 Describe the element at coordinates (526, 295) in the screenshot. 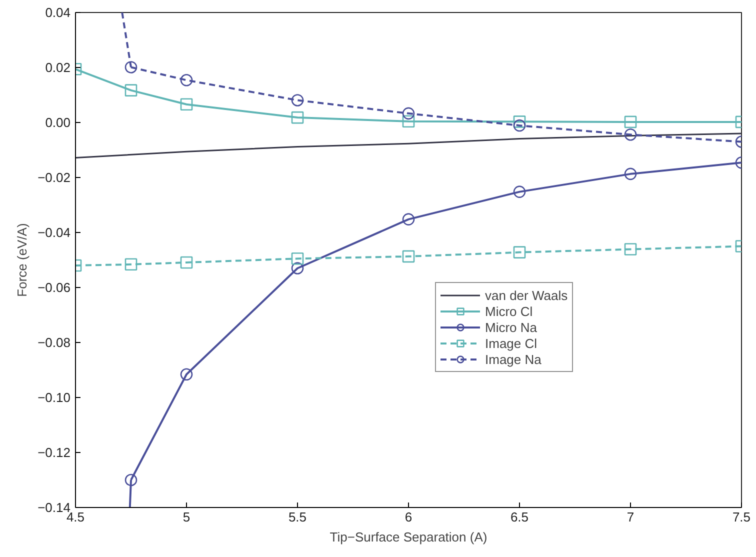

I see `legend-label: van der Waals` at that location.